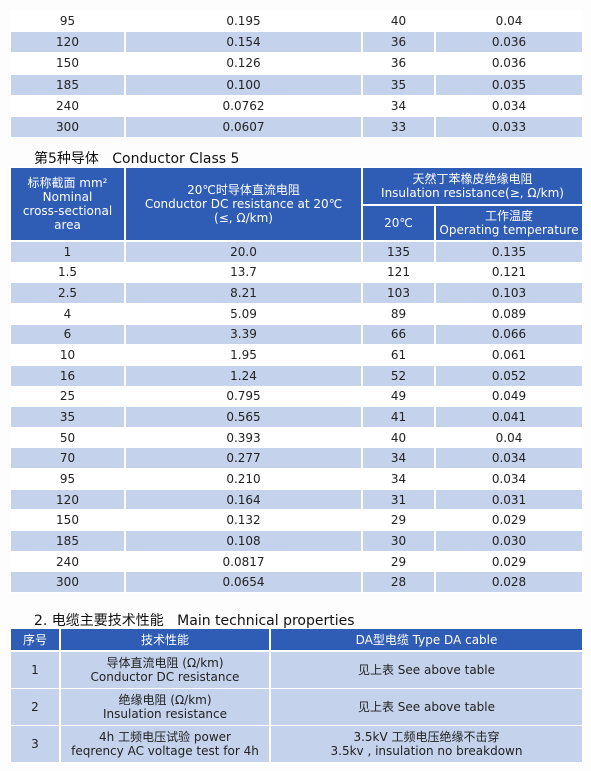 This screenshot has width=591, height=771. Describe the element at coordinates (509, 396) in the screenshot. I see `cell-text: 0.049` at that location.